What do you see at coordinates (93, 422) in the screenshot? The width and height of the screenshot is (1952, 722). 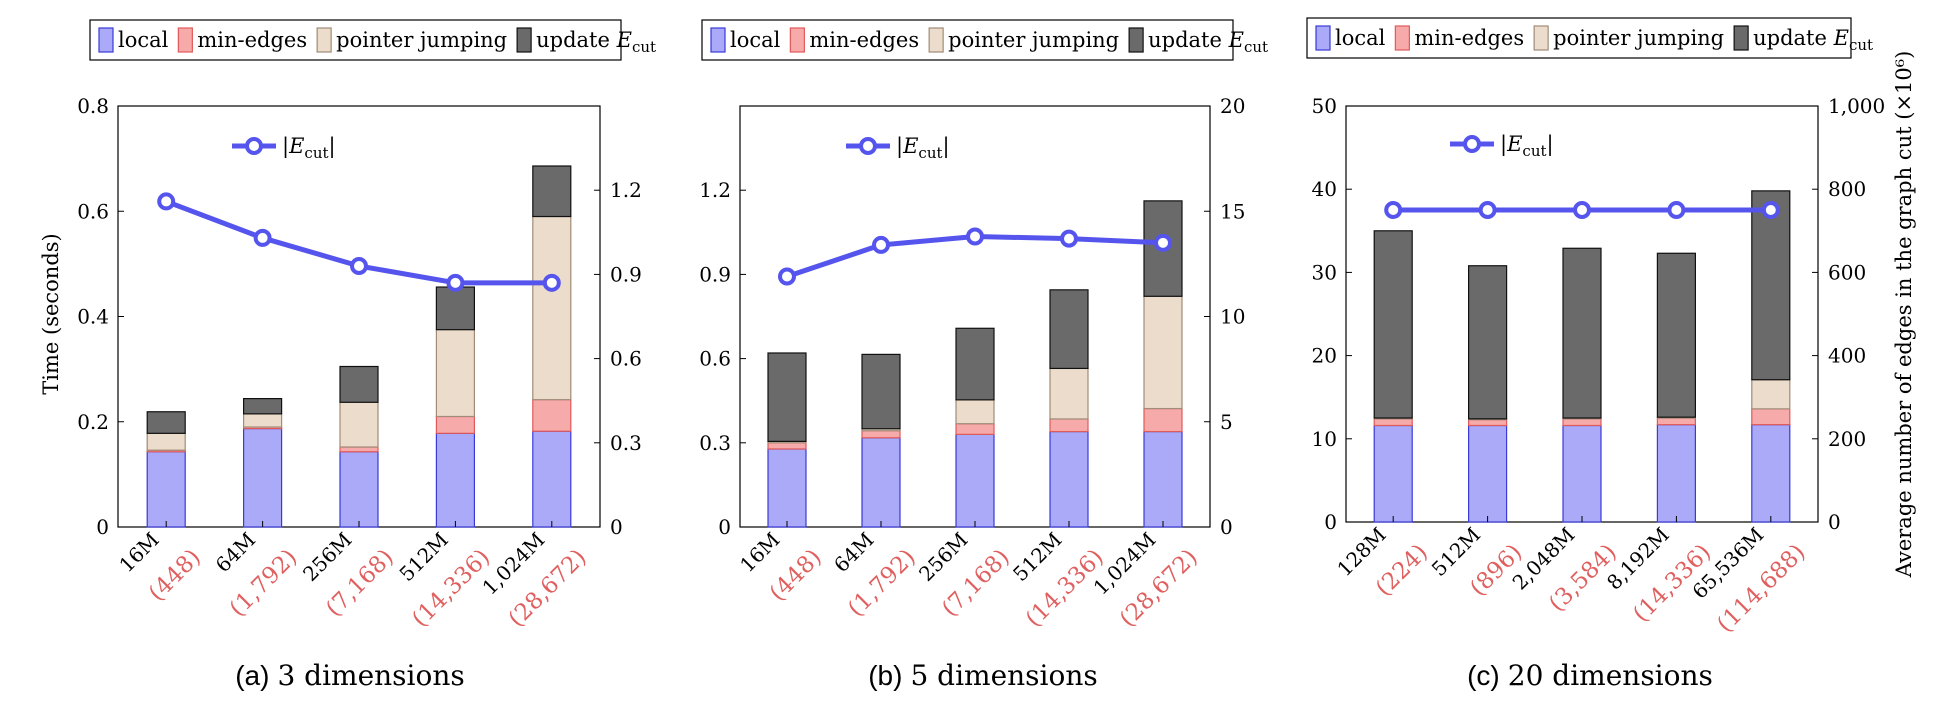 I see `y-tick-label: 0.2` at bounding box center [93, 422].